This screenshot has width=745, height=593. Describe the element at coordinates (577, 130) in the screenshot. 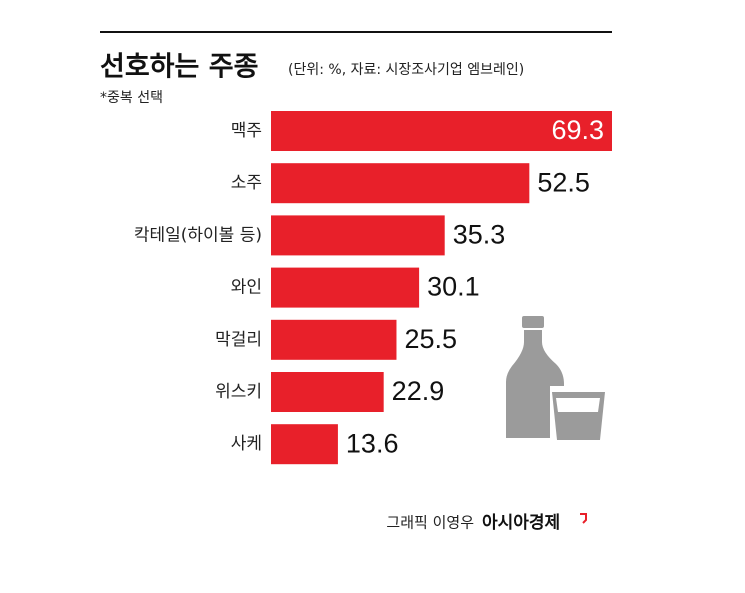

I see `value-label: 69.3` at that location.